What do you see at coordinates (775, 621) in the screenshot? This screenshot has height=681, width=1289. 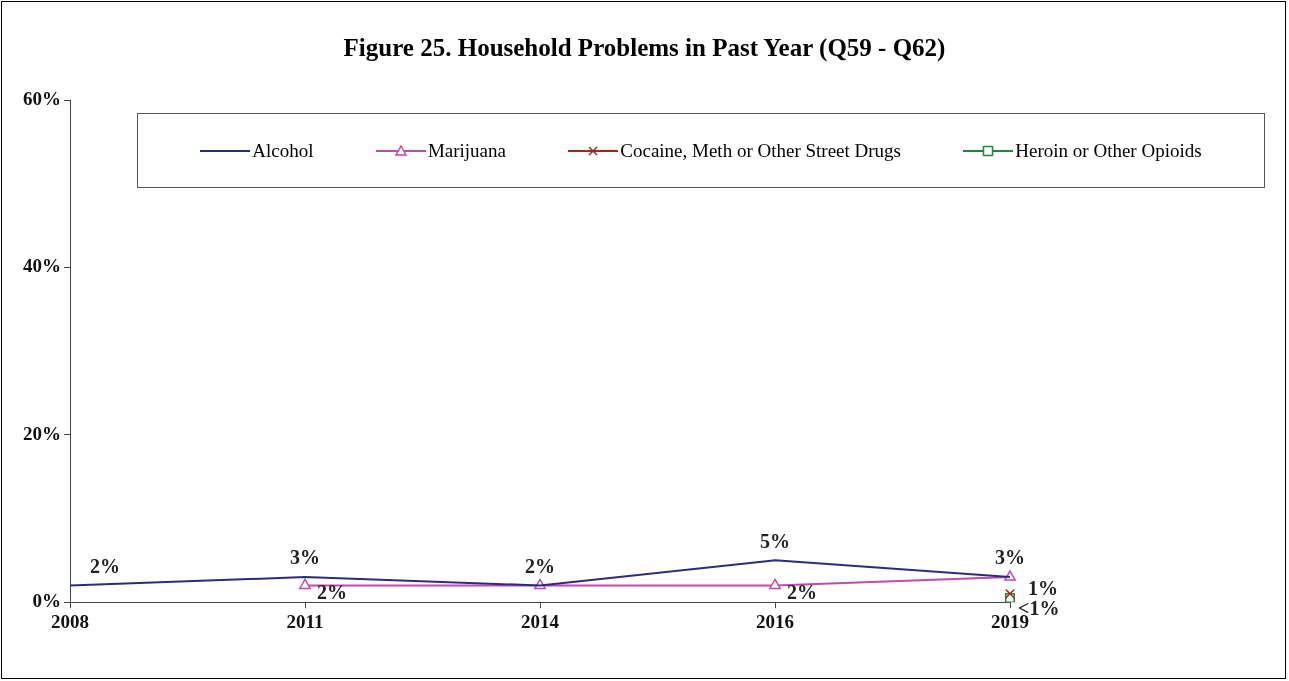 I see `x-tick-label: 2016` at bounding box center [775, 621].